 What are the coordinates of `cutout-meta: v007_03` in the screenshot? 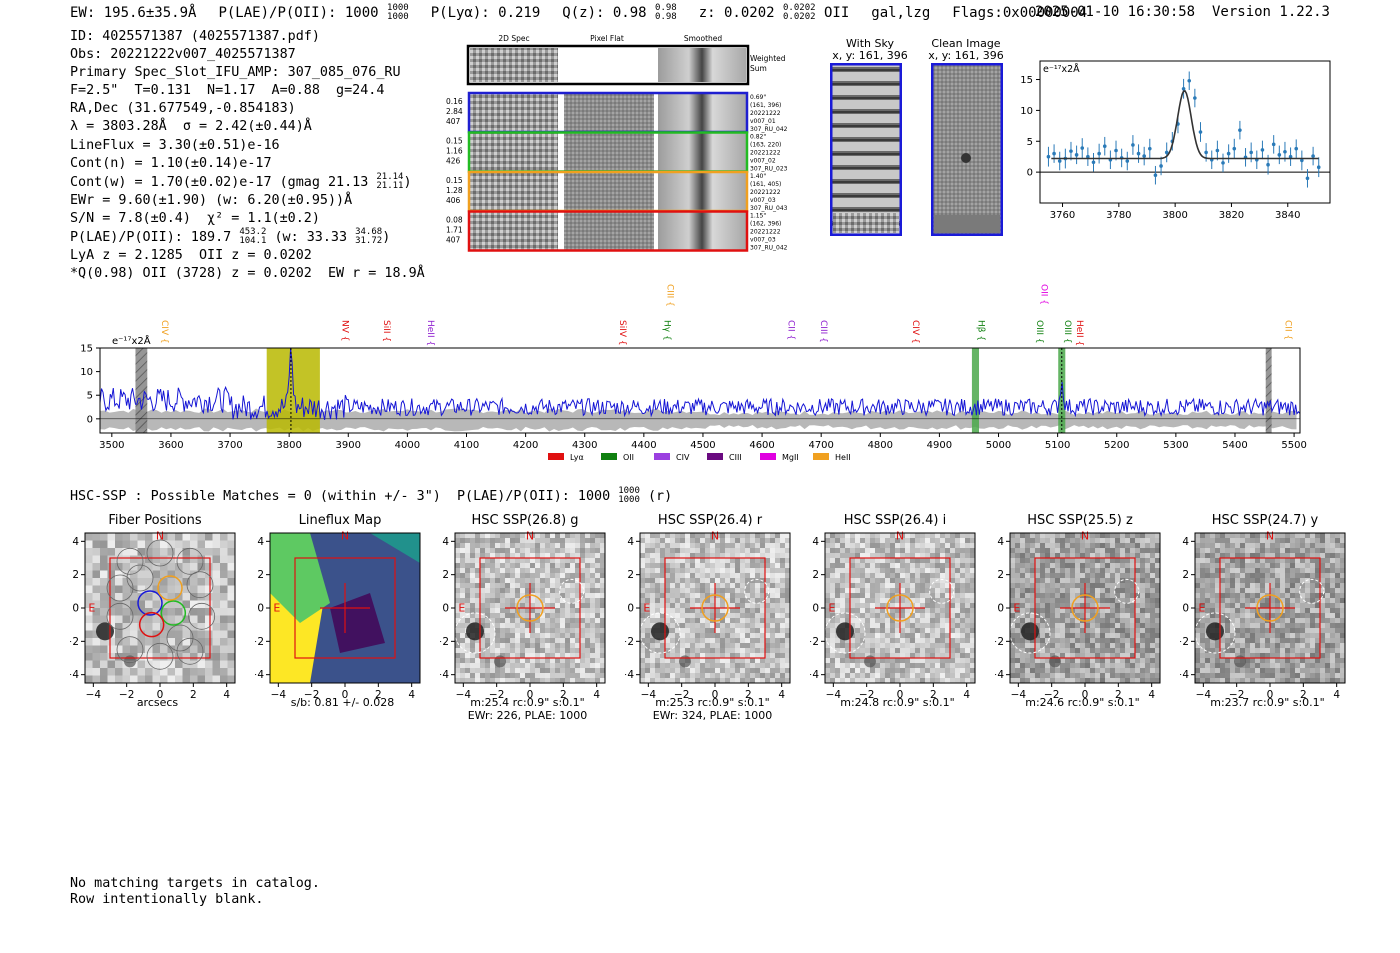 It's located at (763, 240).